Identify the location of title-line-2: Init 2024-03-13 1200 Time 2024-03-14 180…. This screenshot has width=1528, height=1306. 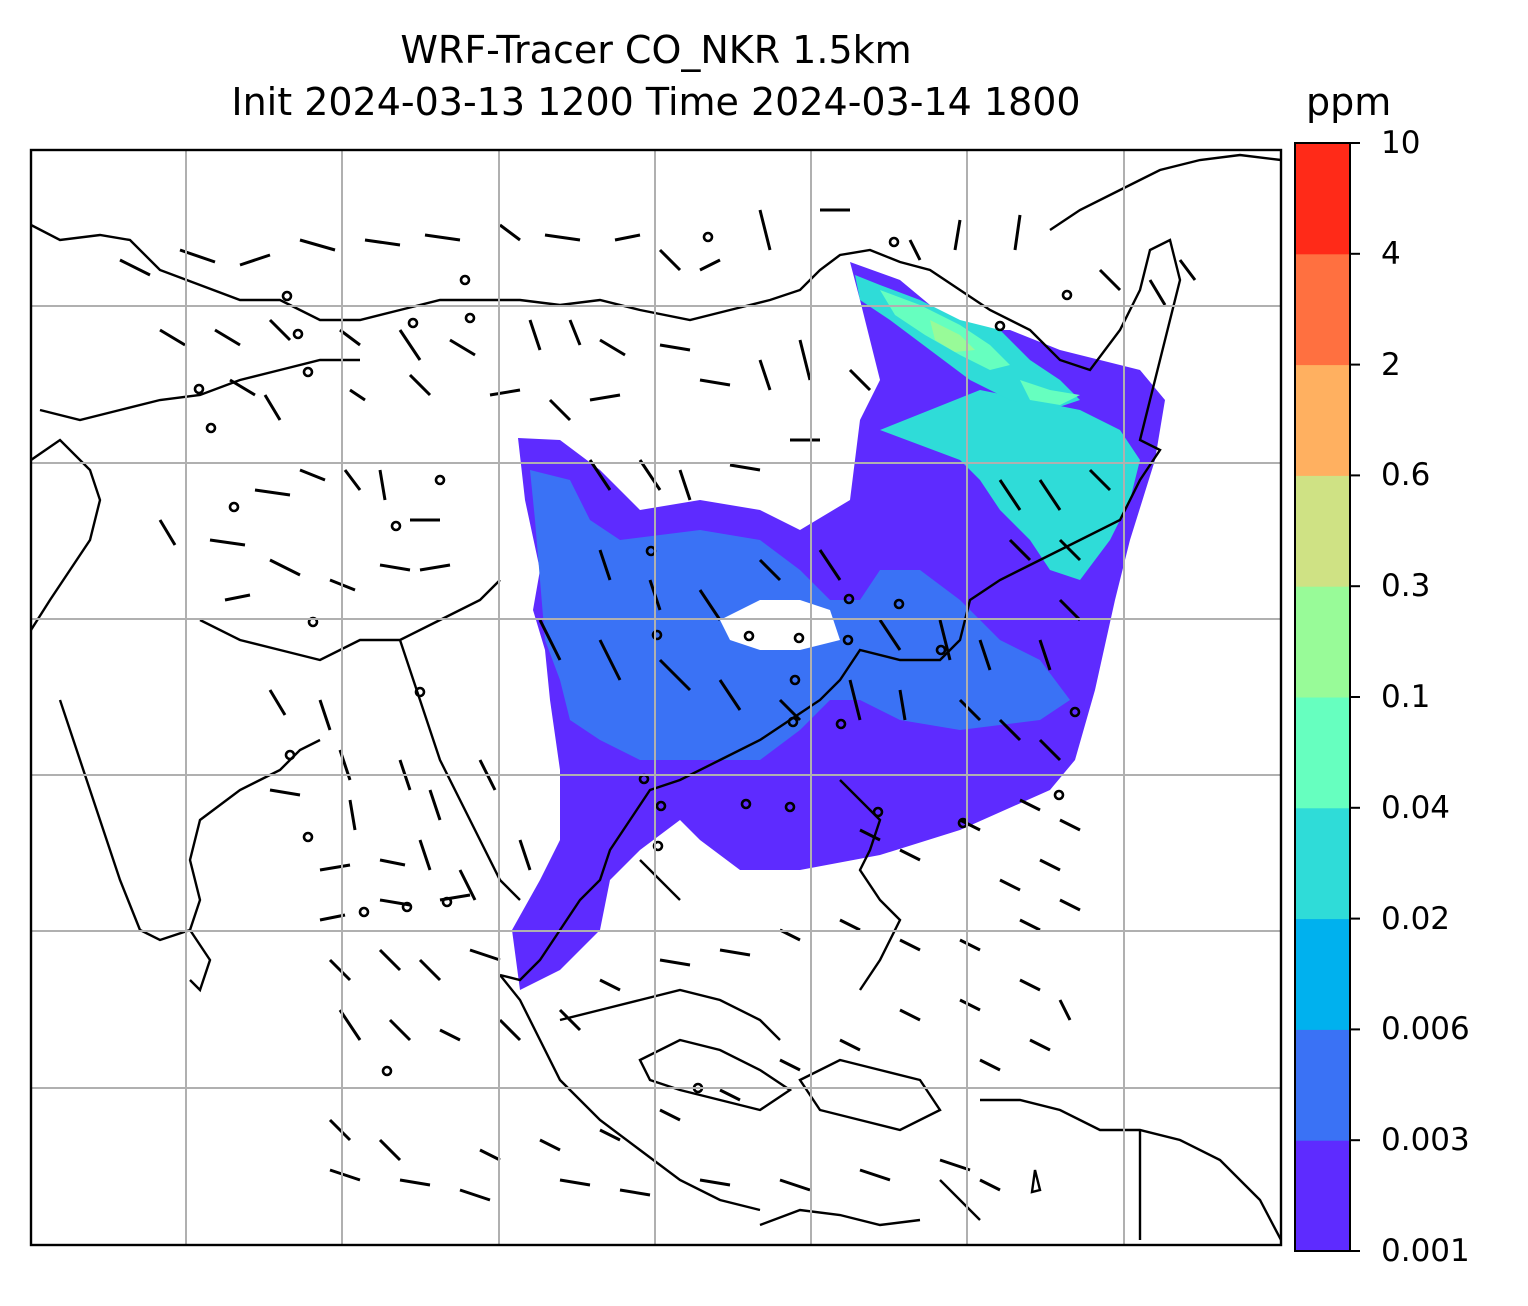
(656, 102).